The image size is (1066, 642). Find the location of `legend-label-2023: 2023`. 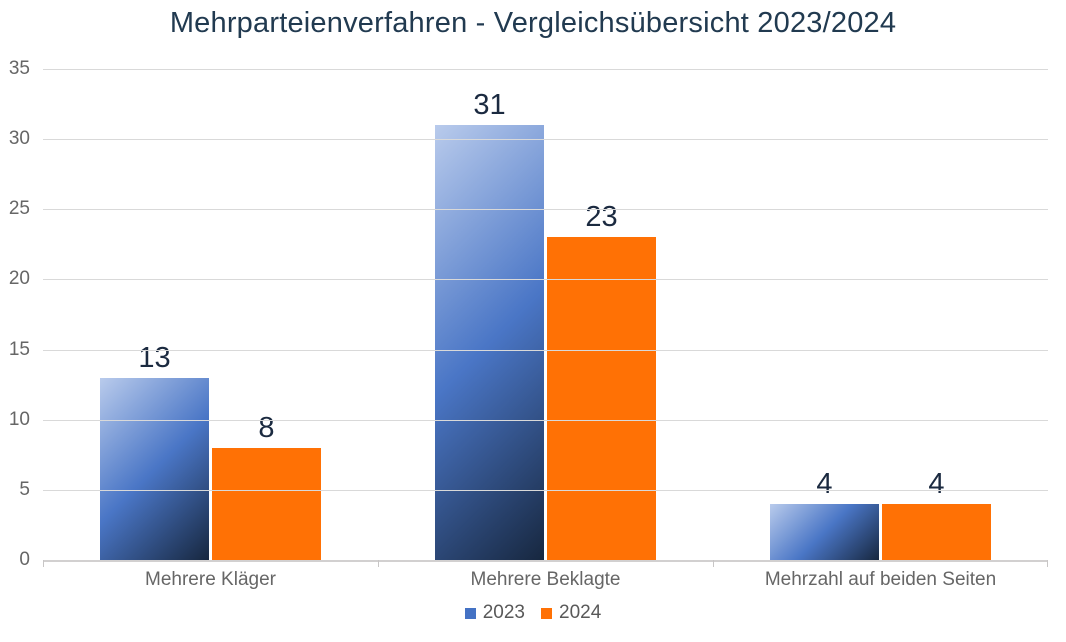

legend-label-2023: 2023 is located at coordinates (503, 612).